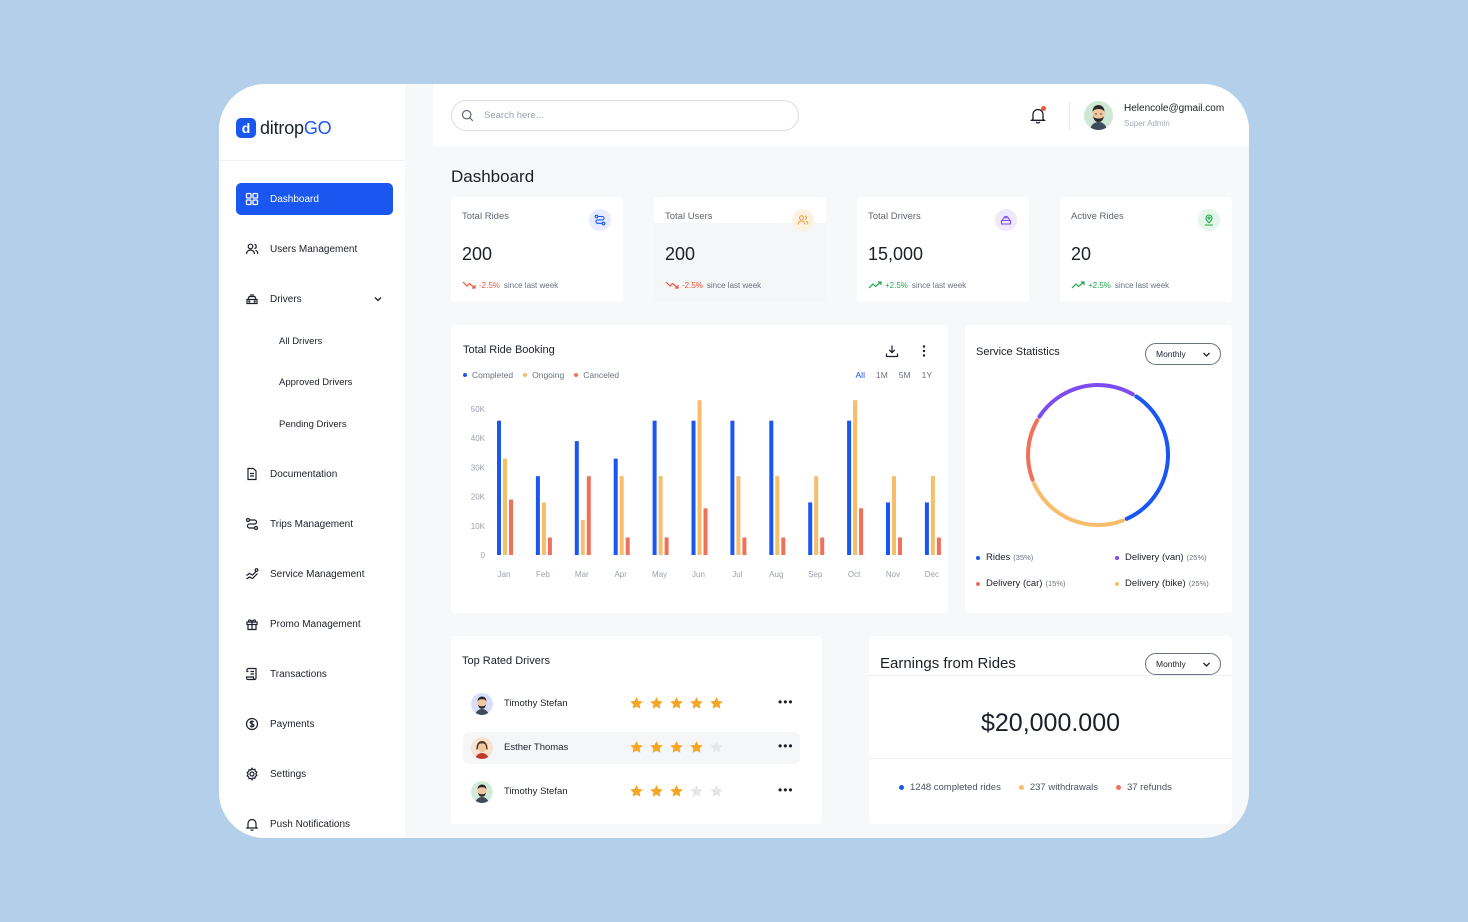 Image resolution: width=1468 pixels, height=922 pixels. Describe the element at coordinates (482, 704) in the screenshot. I see `driver-avatar` at that location.